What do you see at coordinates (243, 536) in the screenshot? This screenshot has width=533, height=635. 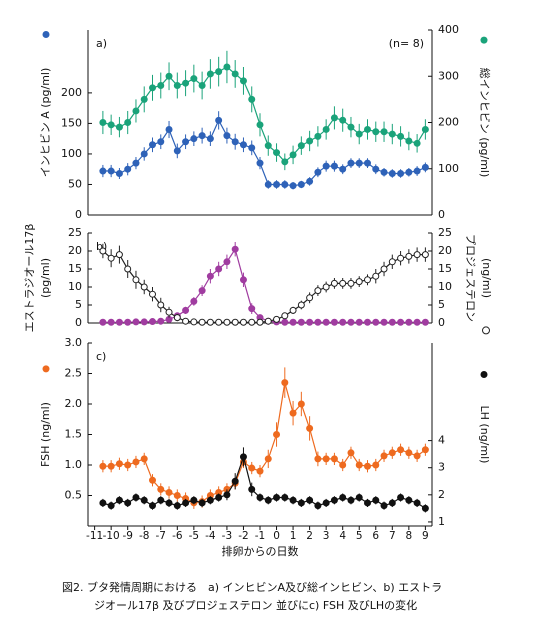 I see `x-tick-label: -2` at bounding box center [243, 536].